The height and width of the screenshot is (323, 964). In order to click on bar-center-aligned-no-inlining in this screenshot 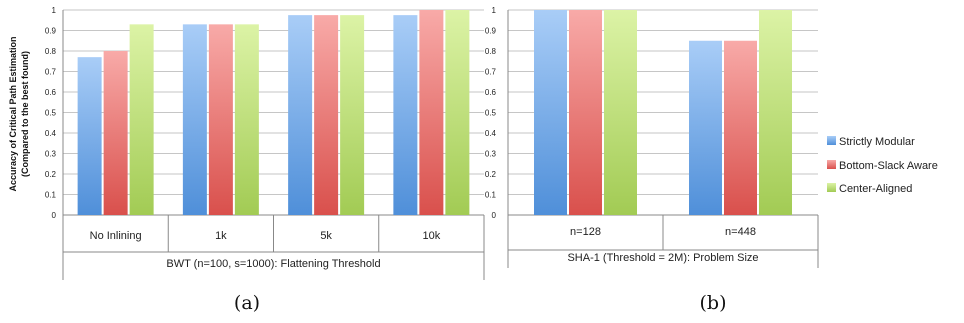, I will do `click(141, 119)`.